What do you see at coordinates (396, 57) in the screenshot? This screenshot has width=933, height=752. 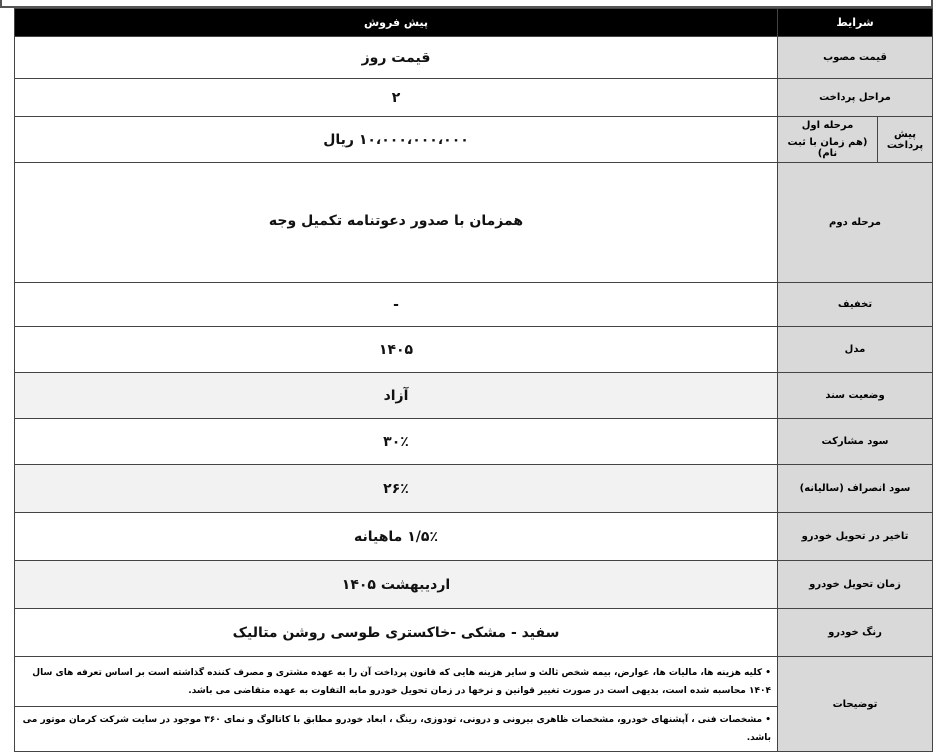 I see `row-value: قیمت روز` at bounding box center [396, 57].